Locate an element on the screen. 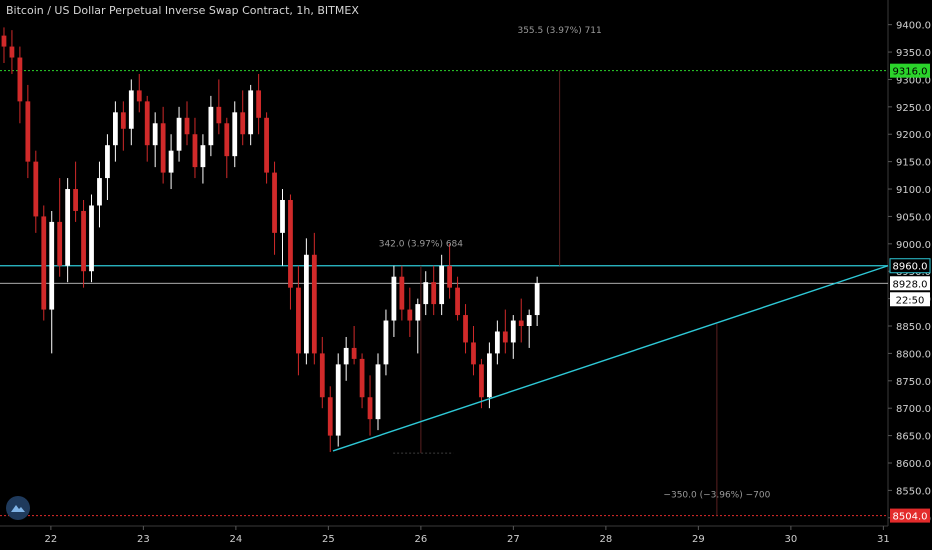 The width and height of the screenshot is (932, 550). last-price-tag is located at coordinates (910, 283).